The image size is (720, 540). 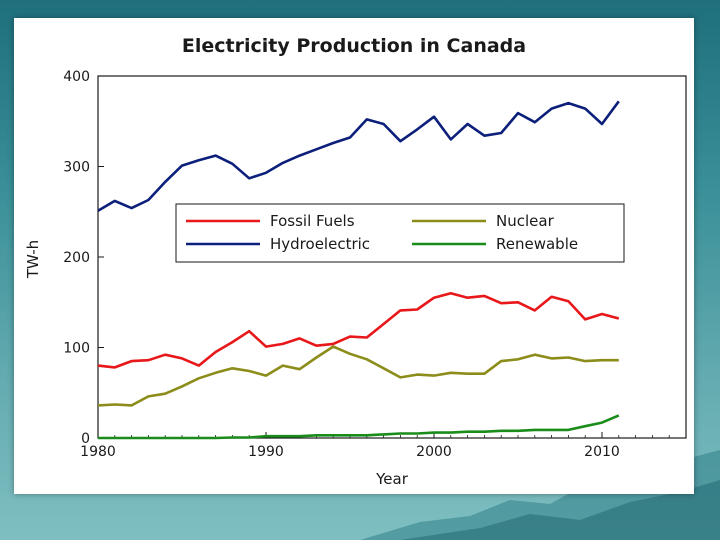 I want to click on chart-title: Electricity Production in Canada, so click(x=354, y=46).